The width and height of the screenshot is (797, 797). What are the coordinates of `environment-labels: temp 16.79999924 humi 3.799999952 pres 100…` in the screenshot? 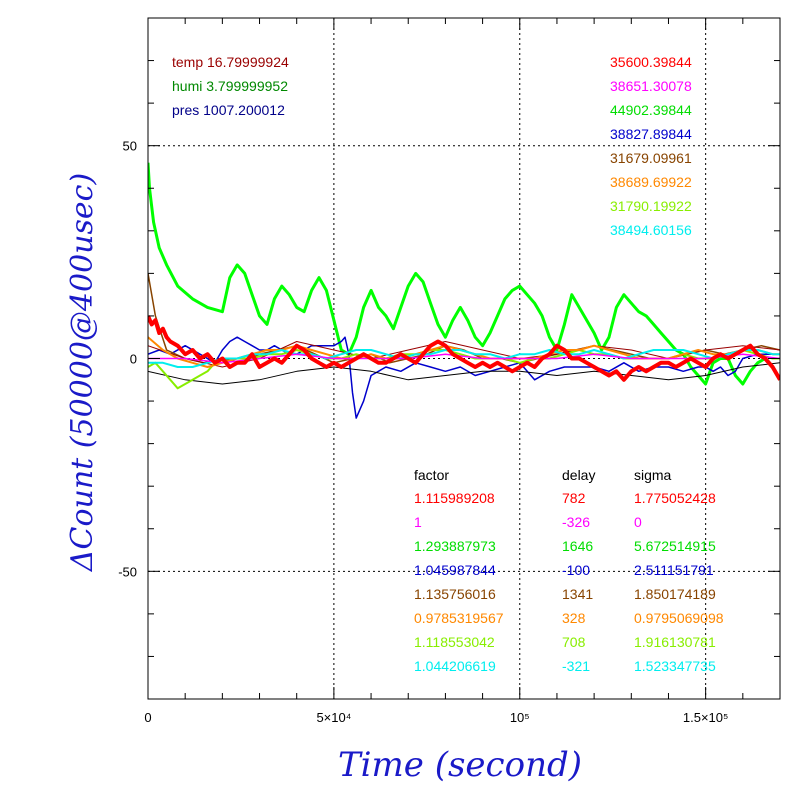 It's located at (230, 86).